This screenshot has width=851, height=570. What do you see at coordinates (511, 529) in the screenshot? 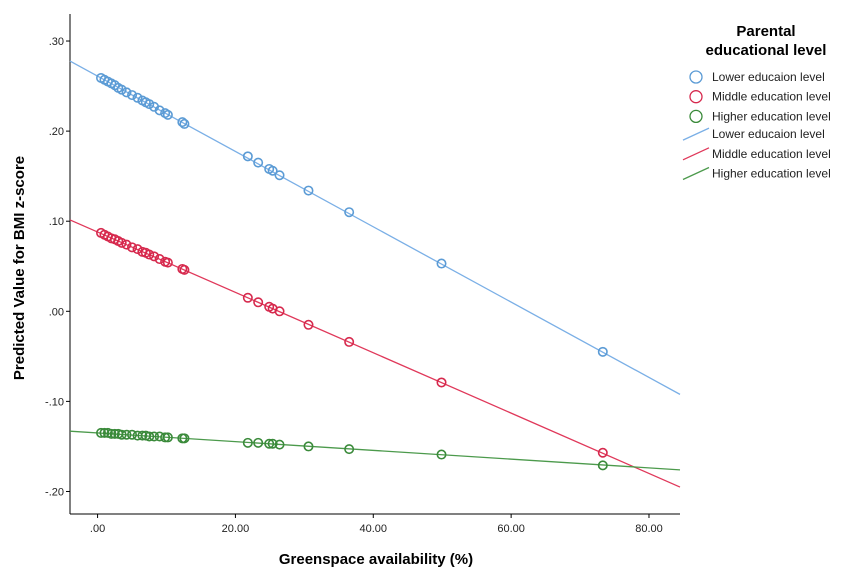
I see `x-tick-label: 60.00` at bounding box center [511, 529].